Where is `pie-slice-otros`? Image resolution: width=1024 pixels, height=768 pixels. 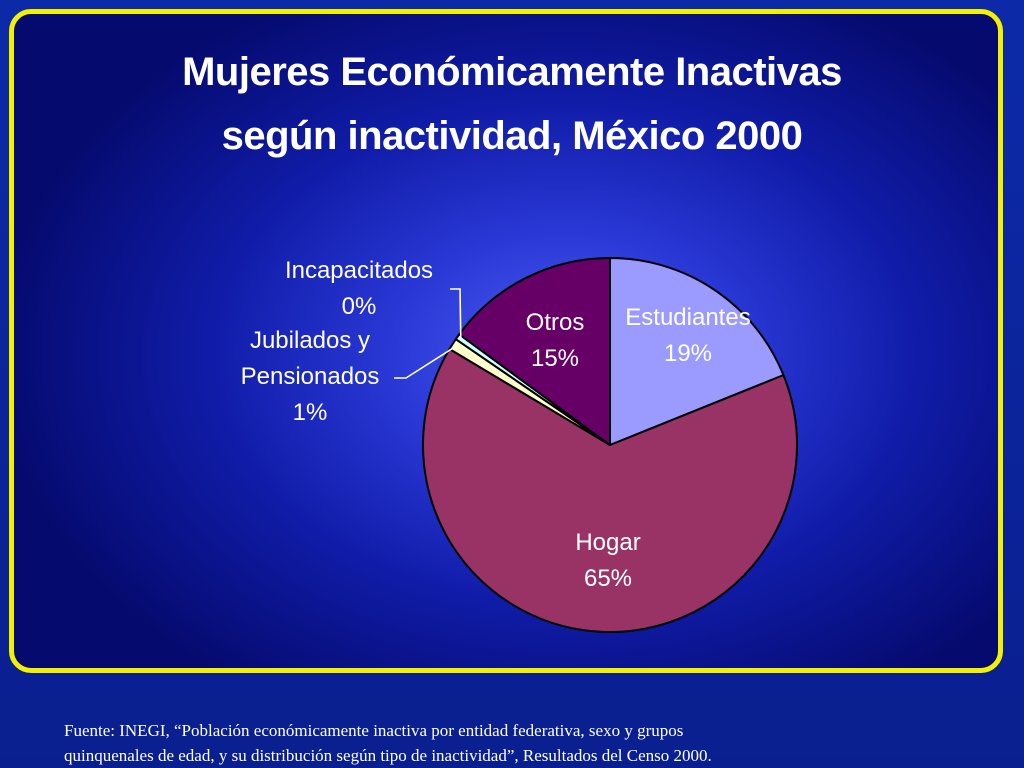
pie-slice-otros is located at coordinates (534, 351).